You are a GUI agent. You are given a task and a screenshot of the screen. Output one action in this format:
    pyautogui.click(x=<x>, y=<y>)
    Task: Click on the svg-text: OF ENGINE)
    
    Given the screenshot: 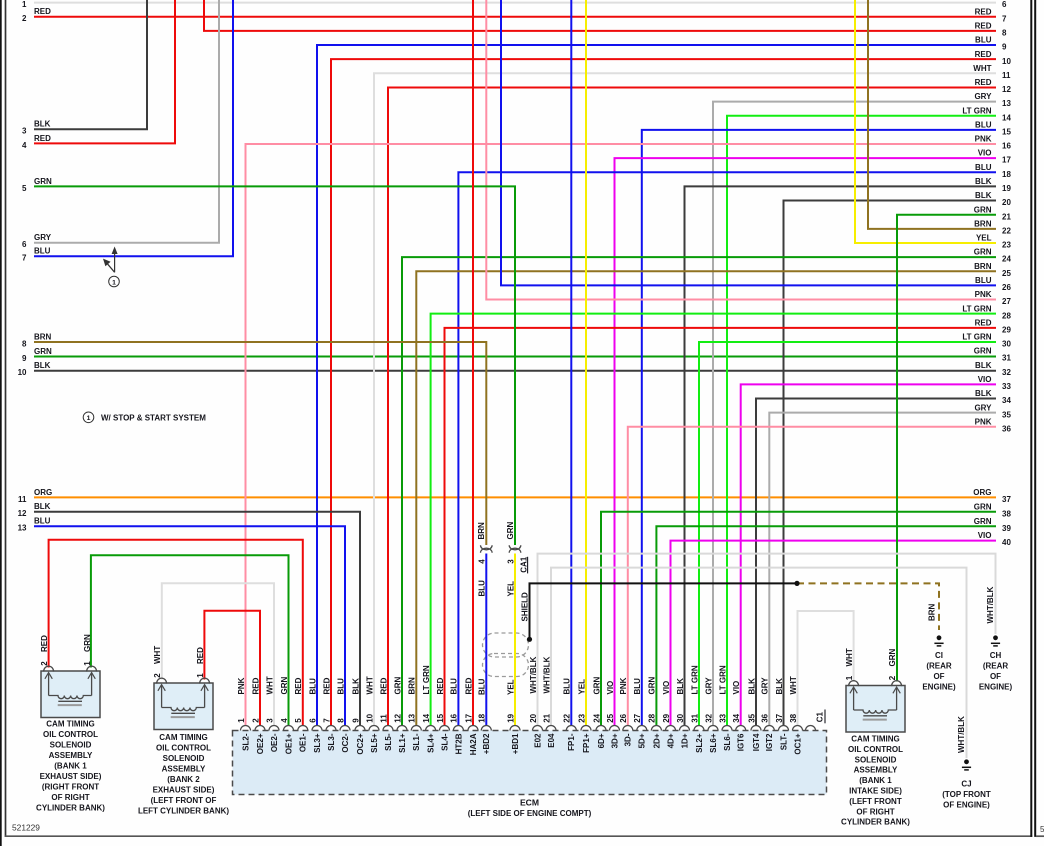 What is the action you would take?
    pyautogui.click(x=966, y=804)
    